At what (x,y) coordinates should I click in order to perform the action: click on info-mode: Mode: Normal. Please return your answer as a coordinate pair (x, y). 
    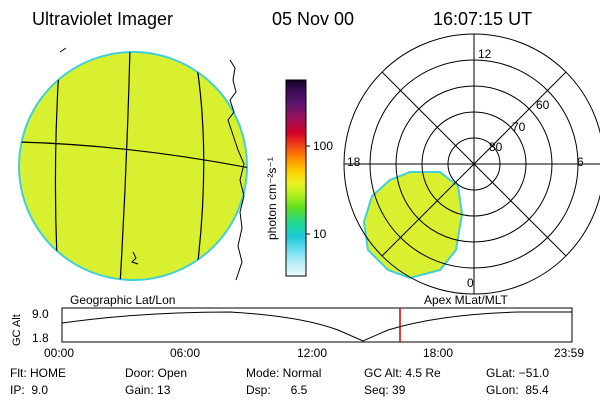
    Looking at the image, I should click on (283, 373).